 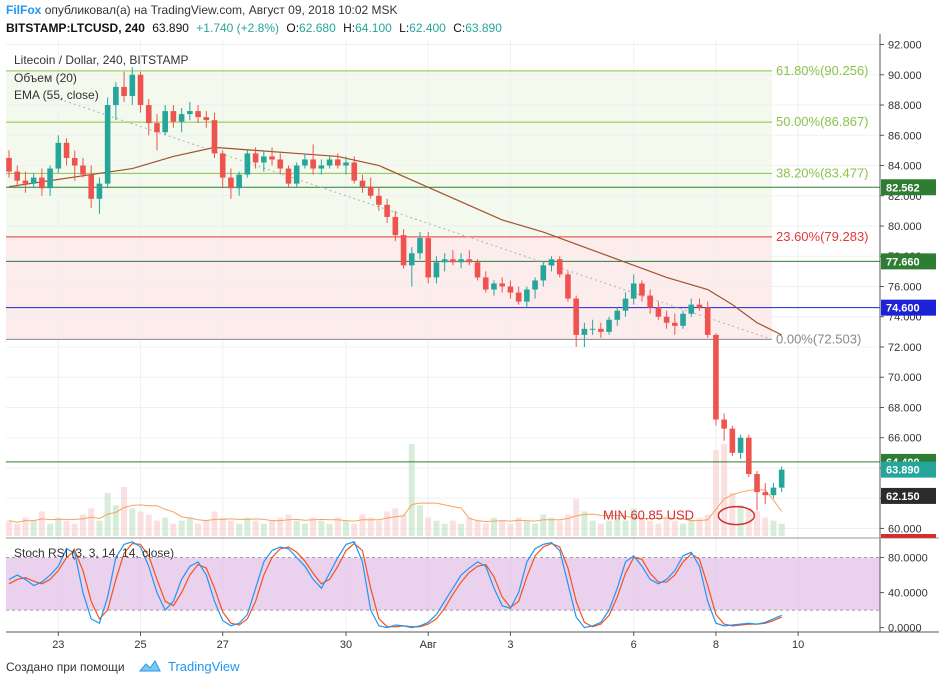 What do you see at coordinates (648, 515) in the screenshot?
I see `min-annotation: MIN 60.85 USD` at bounding box center [648, 515].